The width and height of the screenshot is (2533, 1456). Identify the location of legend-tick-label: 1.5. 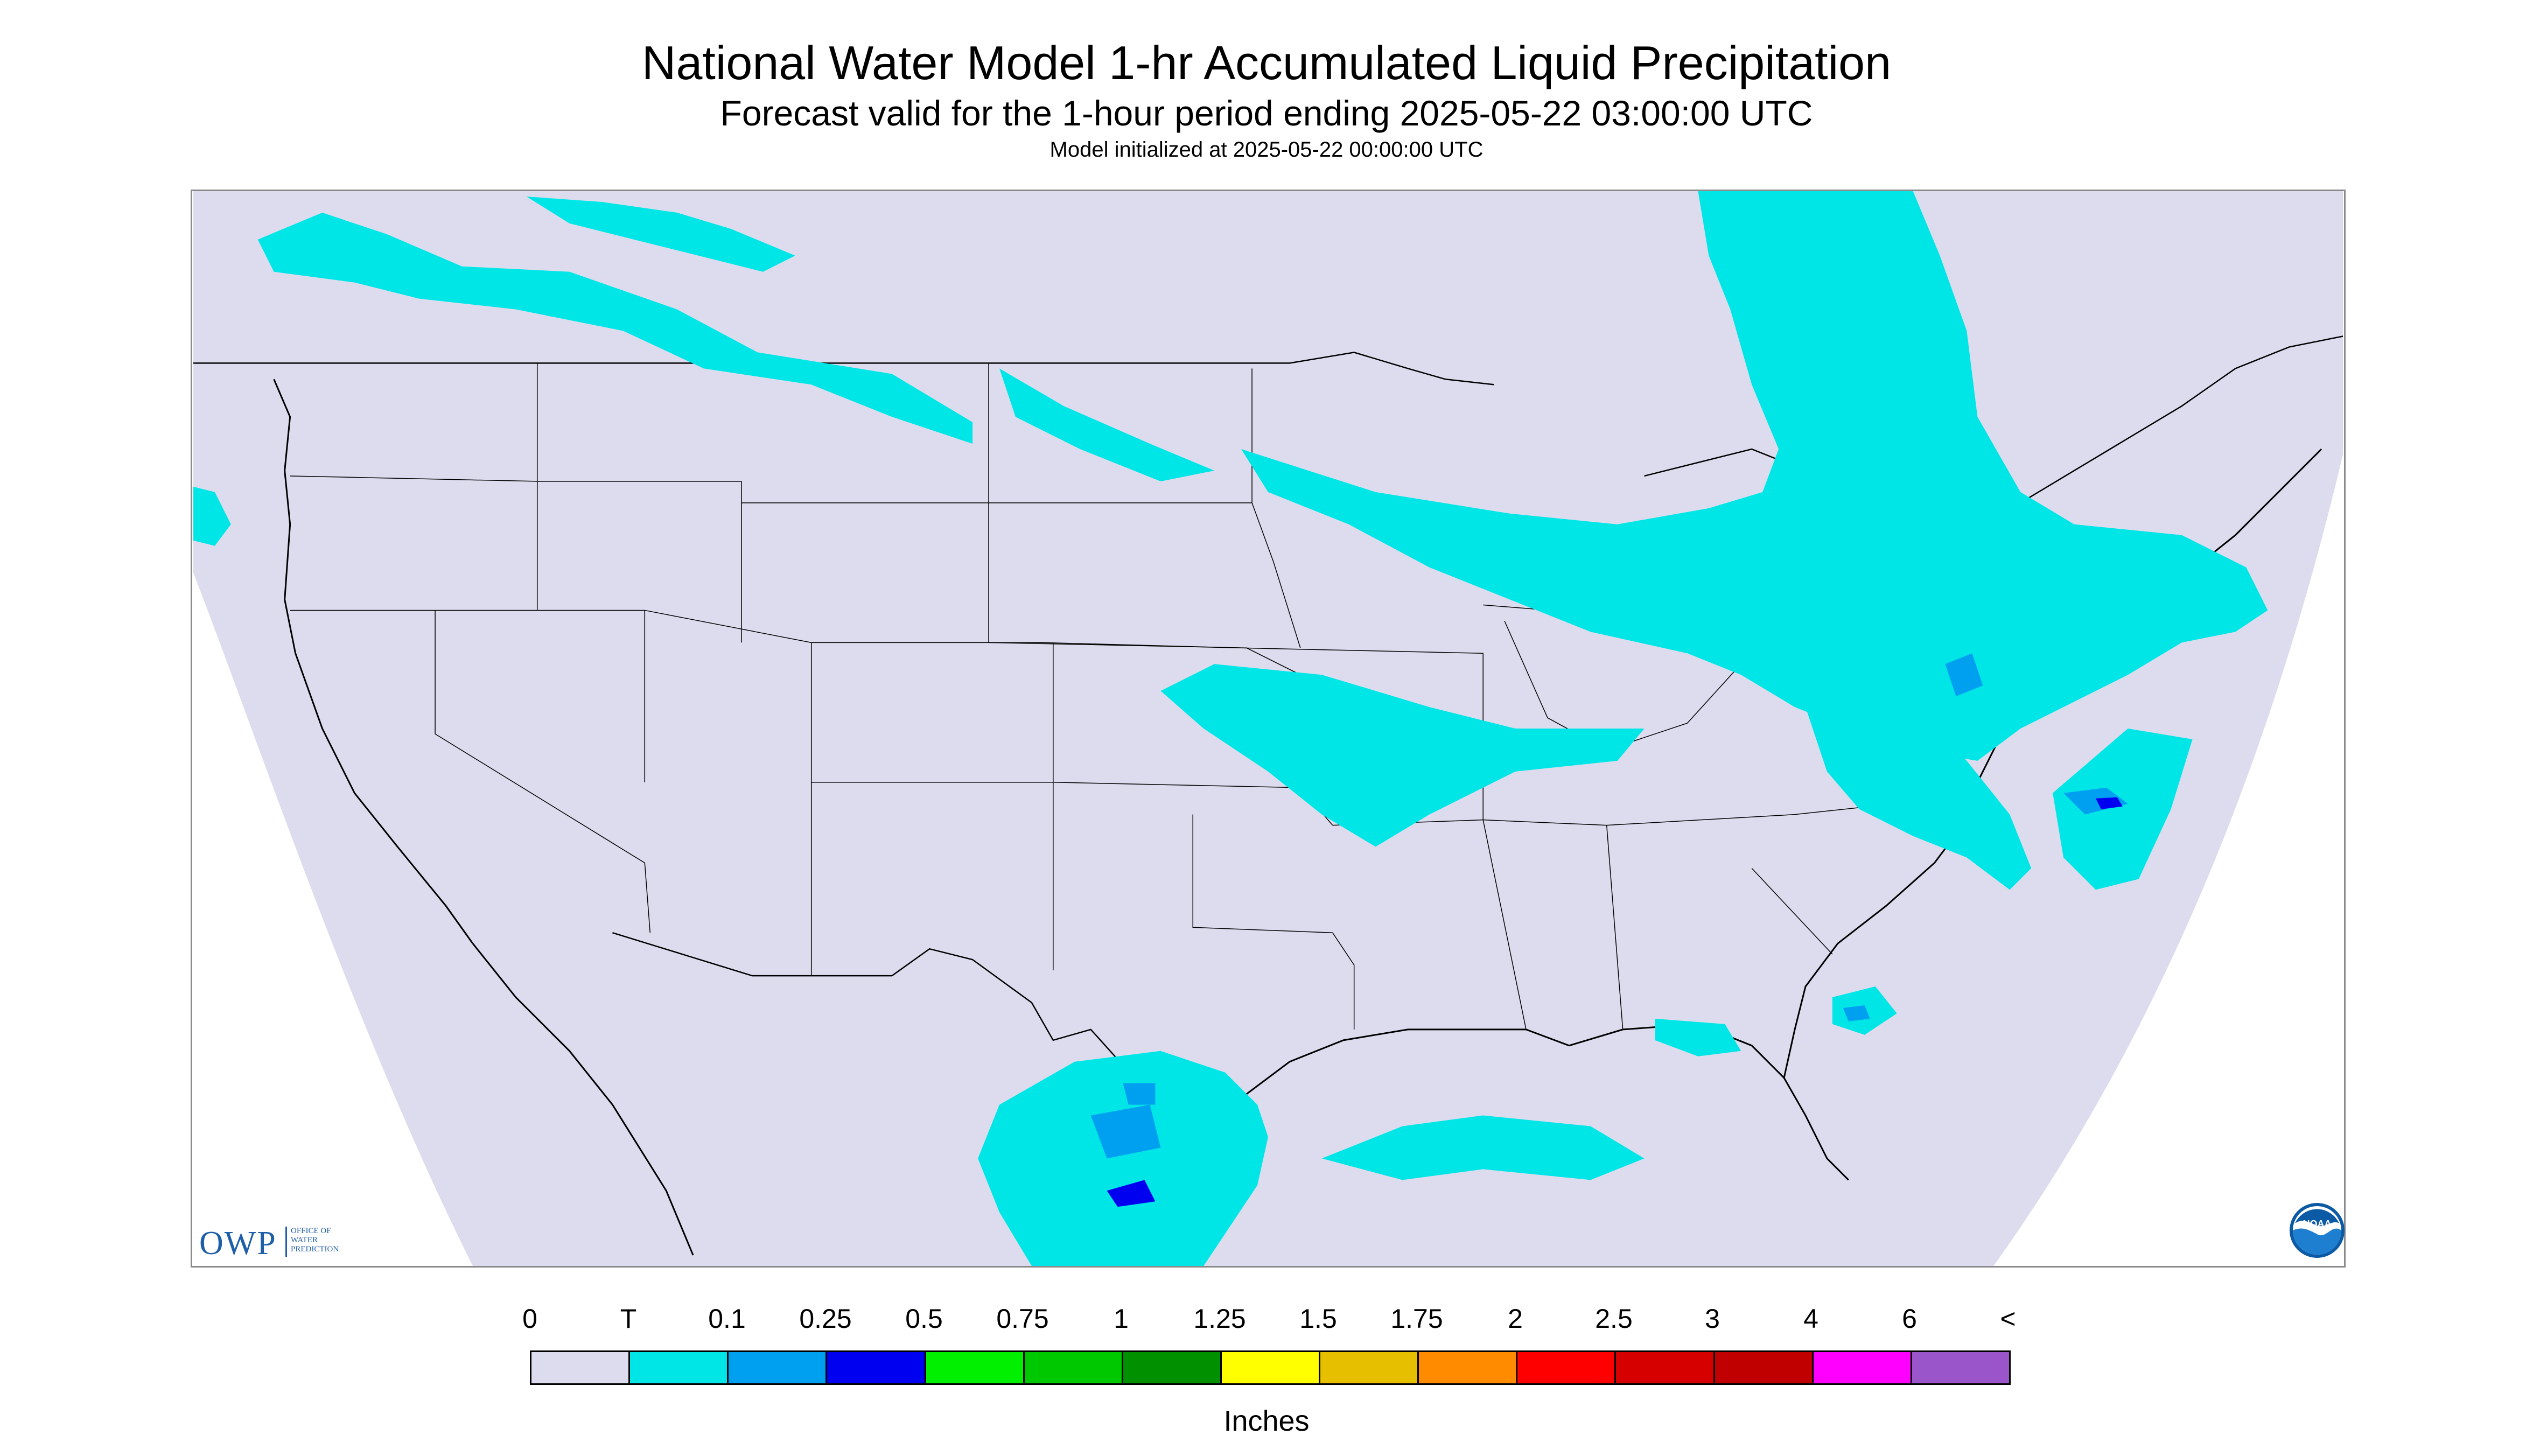
(1318, 1319).